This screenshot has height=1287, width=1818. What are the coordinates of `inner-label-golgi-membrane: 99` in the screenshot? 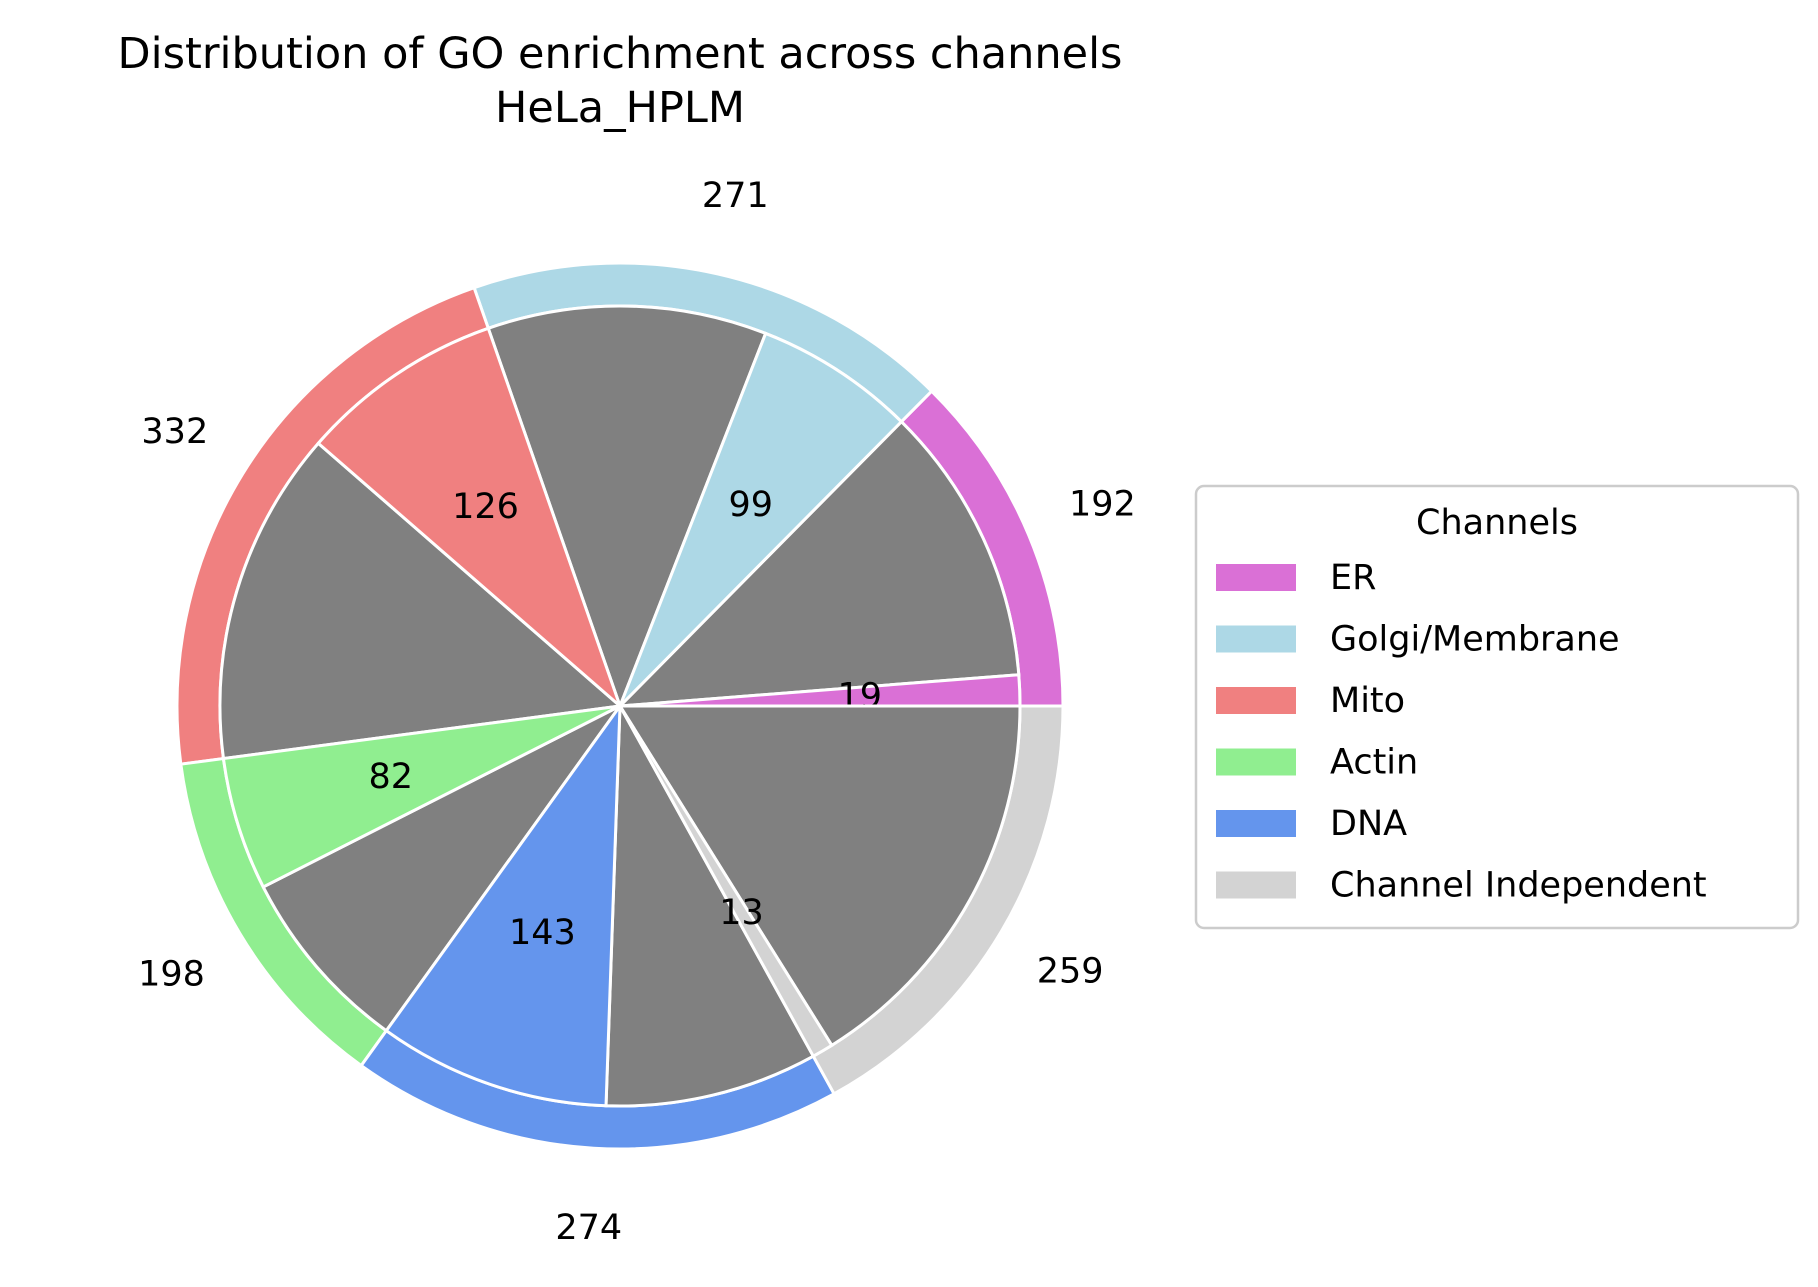 It's located at (751, 505).